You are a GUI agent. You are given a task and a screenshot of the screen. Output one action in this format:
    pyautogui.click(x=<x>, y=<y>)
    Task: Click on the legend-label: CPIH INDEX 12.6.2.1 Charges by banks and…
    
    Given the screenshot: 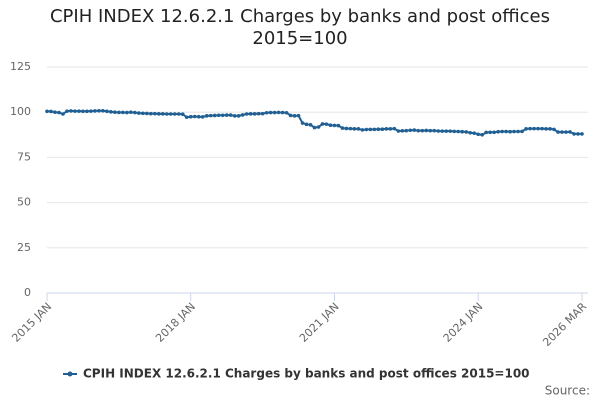 What is the action you would take?
    pyautogui.click(x=306, y=374)
    